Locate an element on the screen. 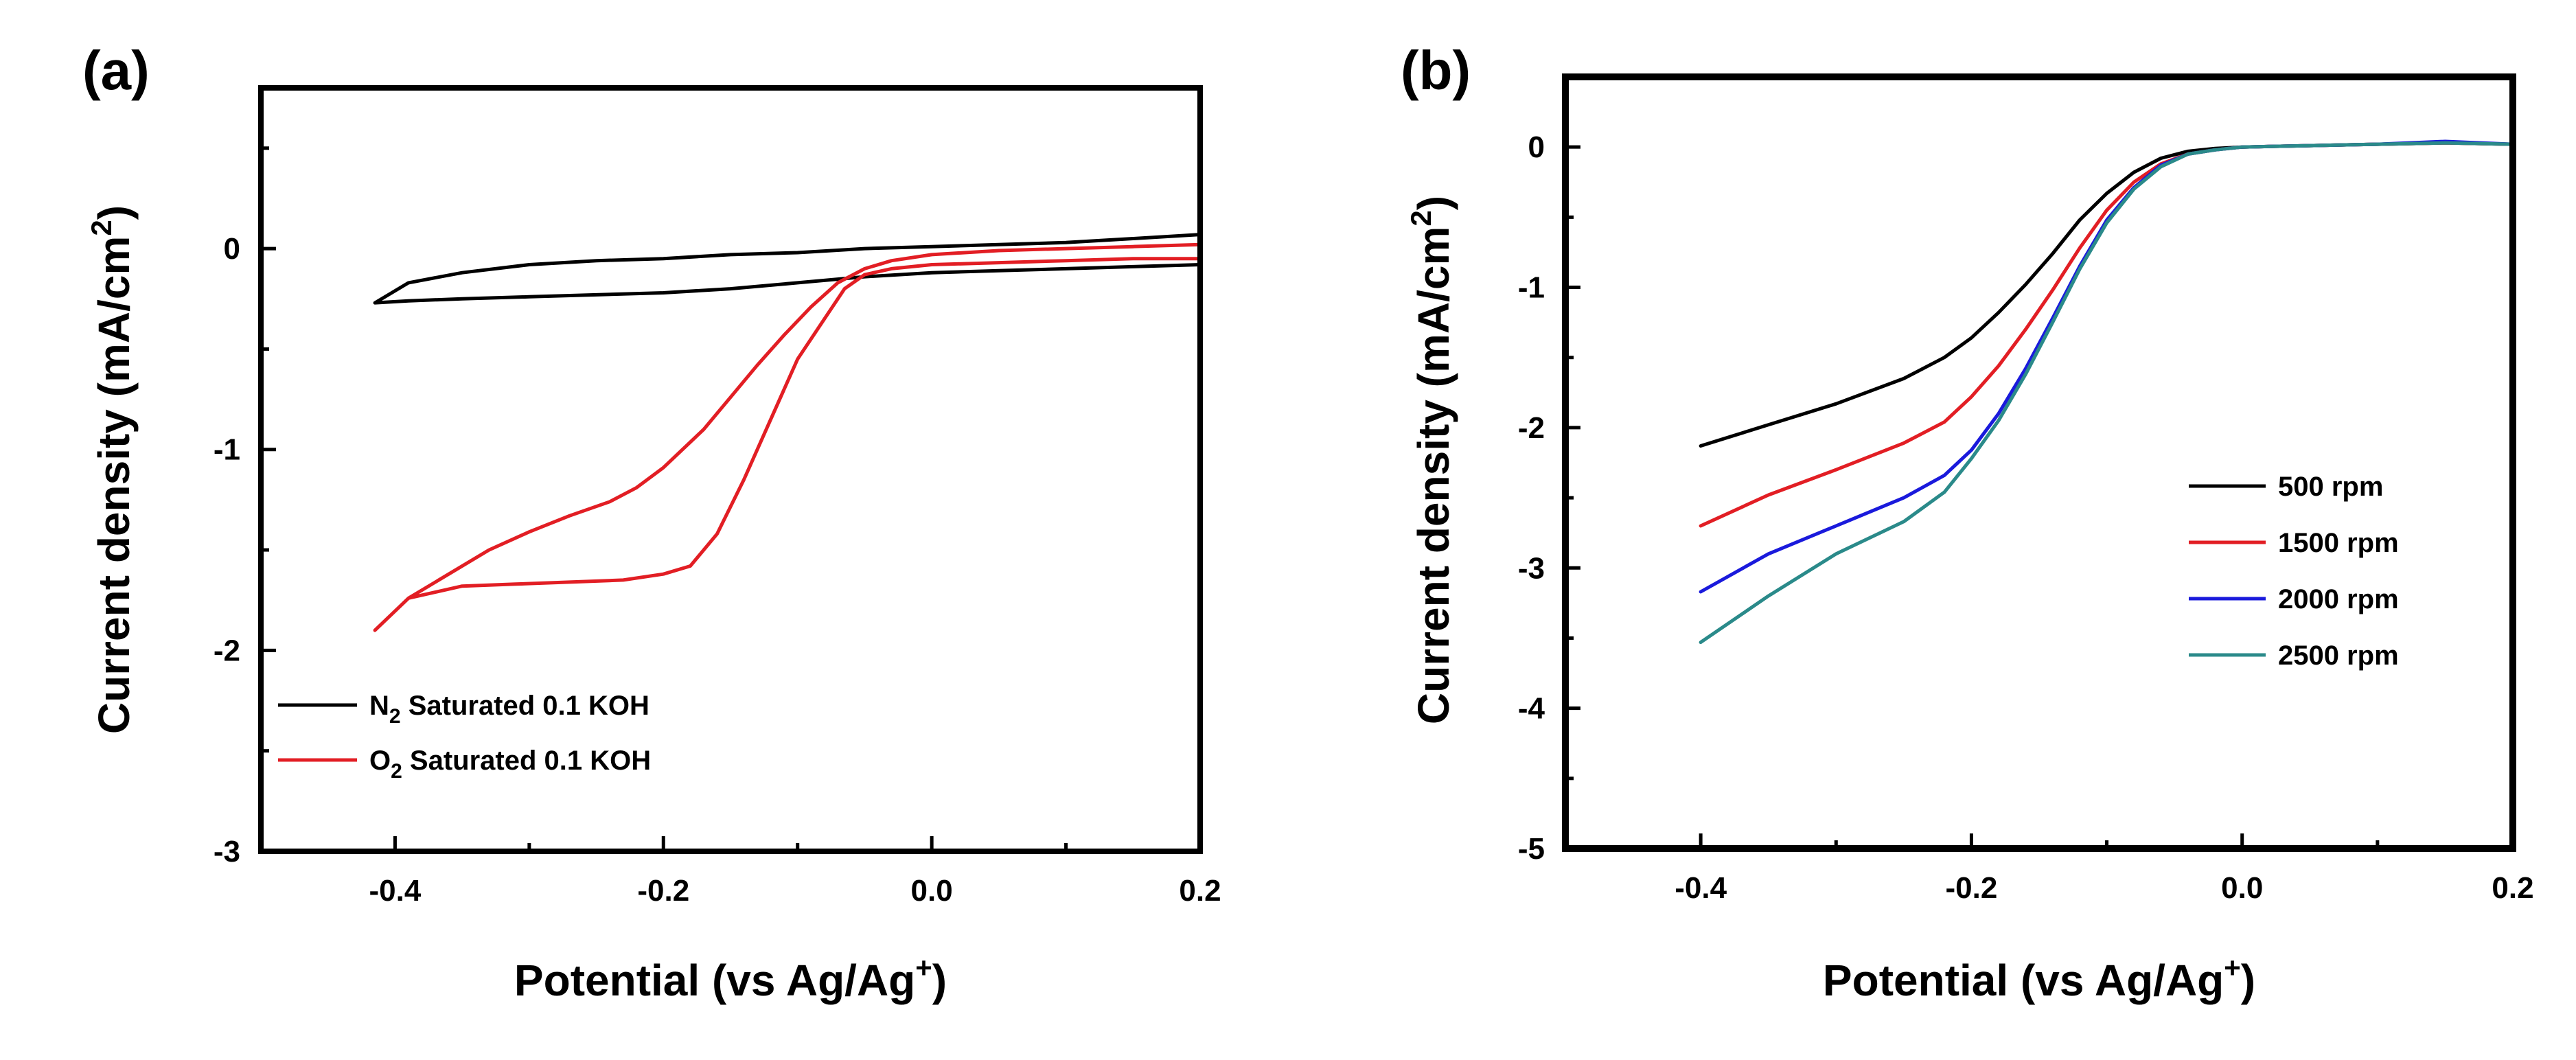  panel-a-y-axis-label: Current density (mA/cm2) is located at coordinates (112, 469).